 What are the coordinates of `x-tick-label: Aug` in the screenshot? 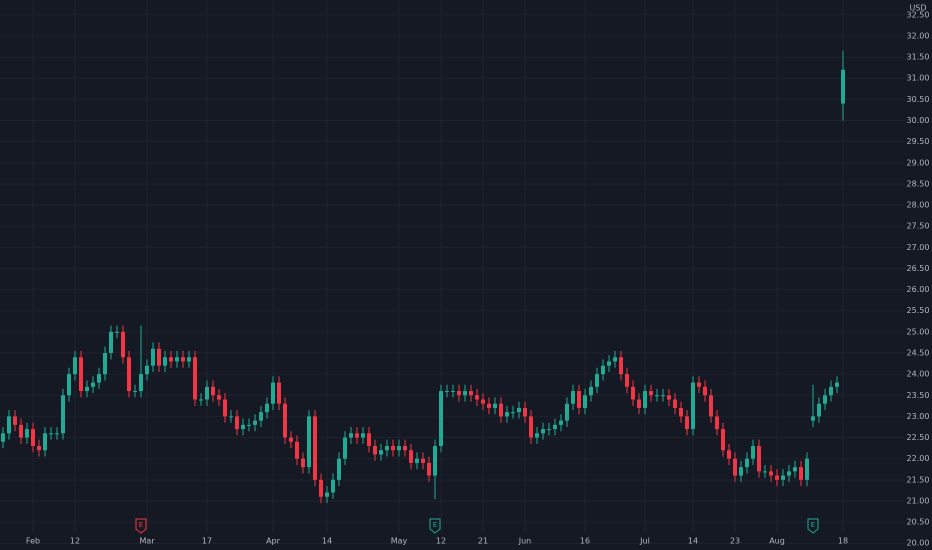 It's located at (777, 541).